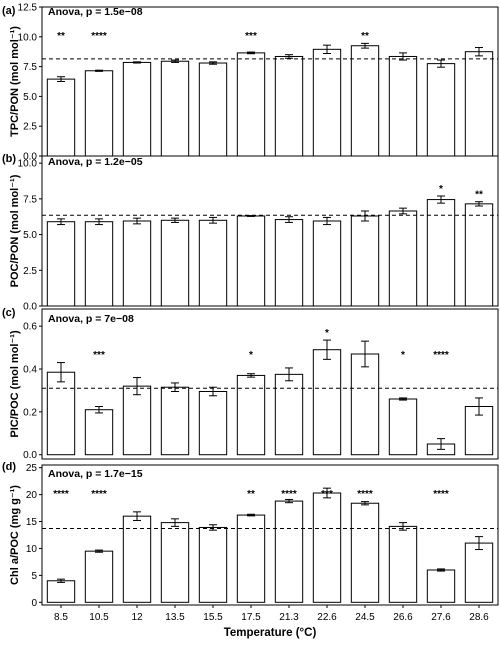 This screenshot has width=500, height=647. What do you see at coordinates (30, 370) in the screenshot?
I see `y-tick-label: 0.4` at bounding box center [30, 370].